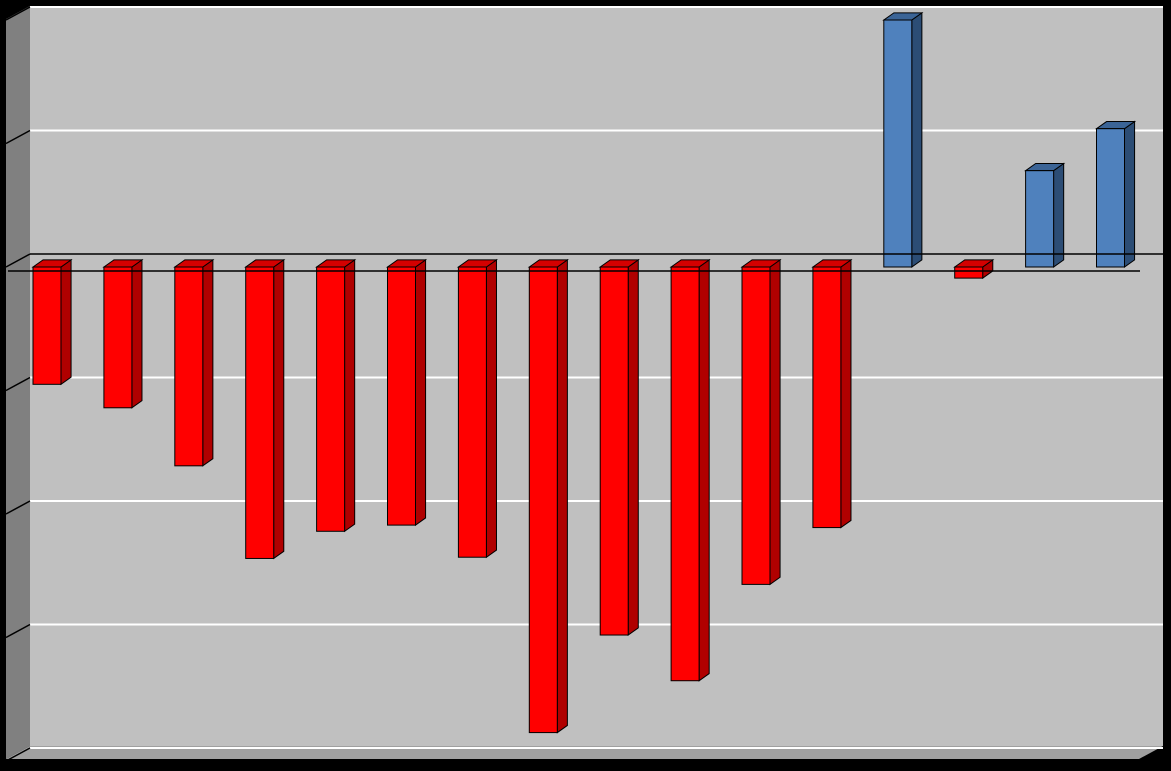 Image resolution: width=1171 pixels, height=771 pixels. What do you see at coordinates (584, 752) in the screenshot?
I see `floor` at bounding box center [584, 752].